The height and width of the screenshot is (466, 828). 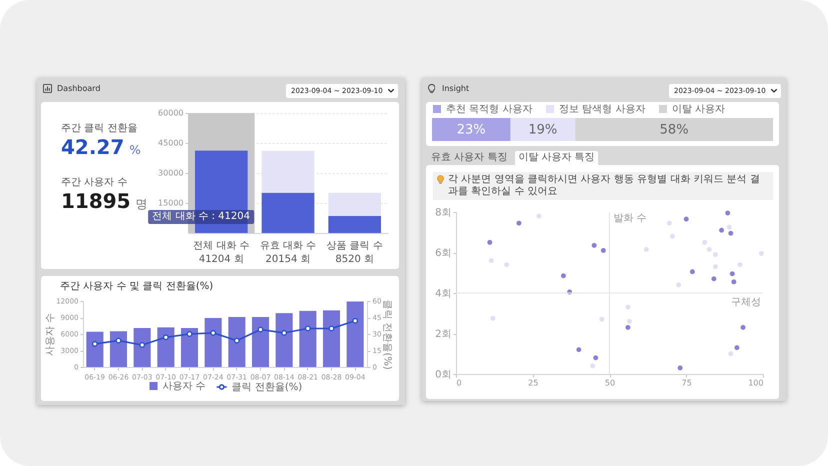 I want to click on x-tick-label: 0, so click(x=459, y=383).